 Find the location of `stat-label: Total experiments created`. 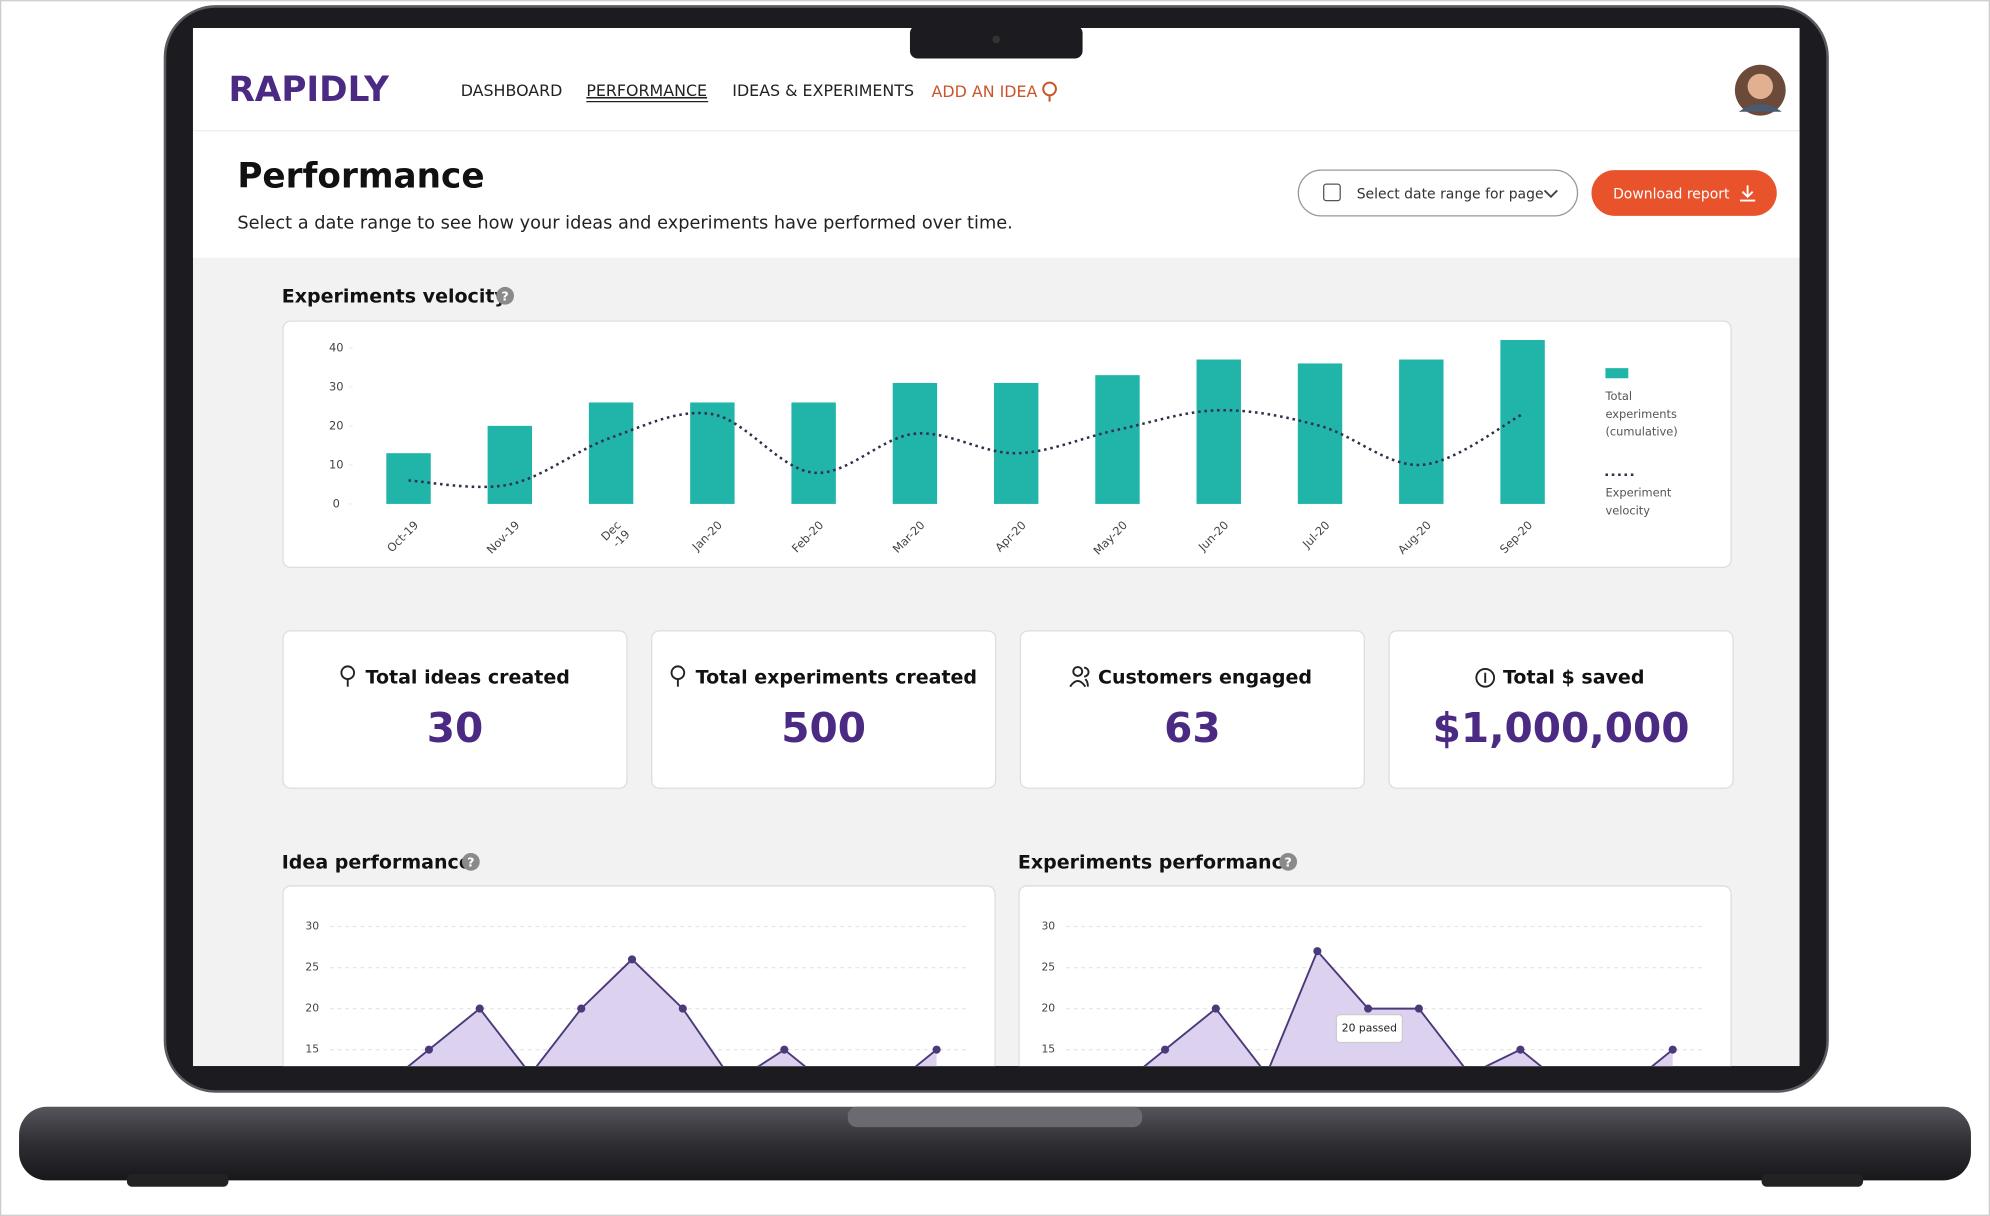

stat-label: Total experiments created is located at coordinates (836, 677).